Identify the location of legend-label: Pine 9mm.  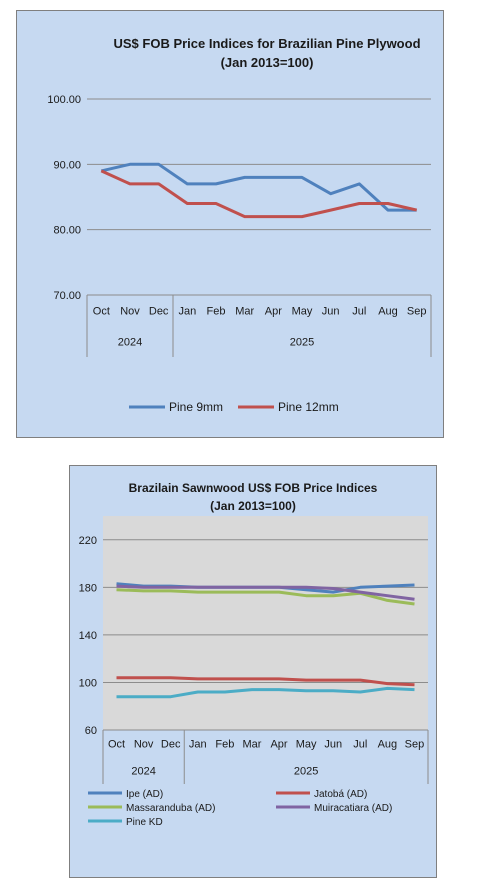
(196, 407).